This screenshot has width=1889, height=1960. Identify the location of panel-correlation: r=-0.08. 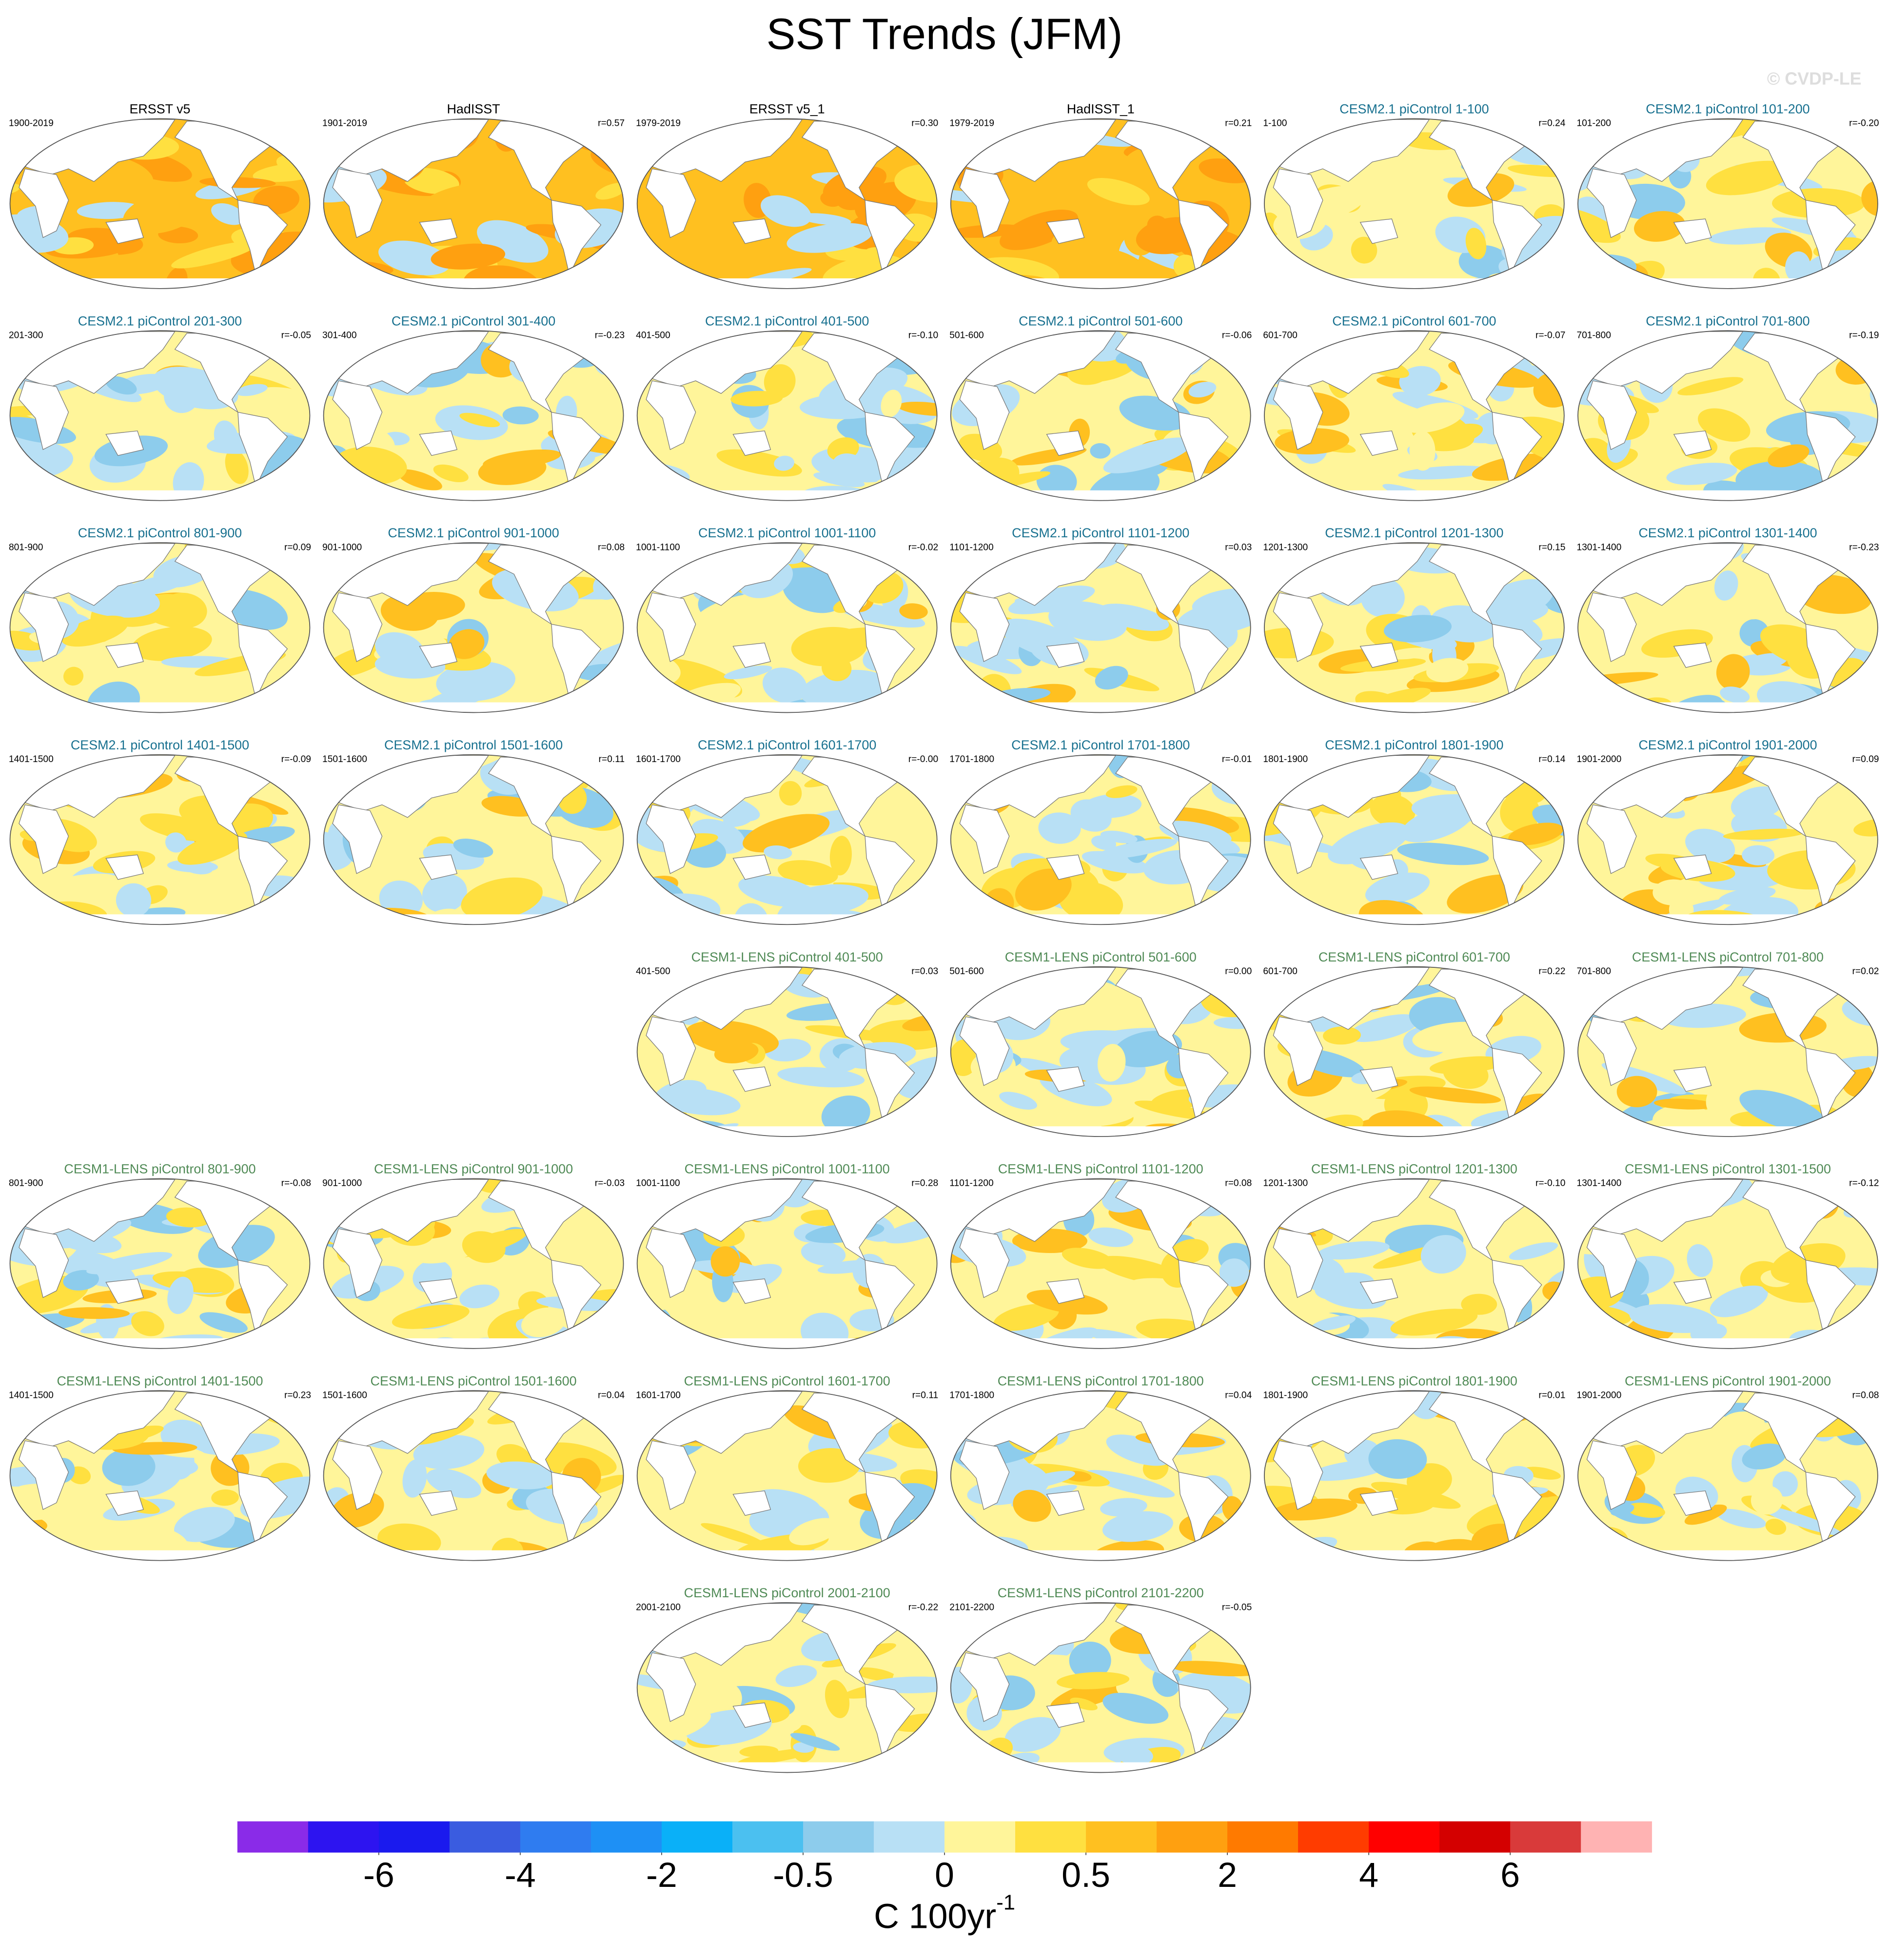
(296, 1183).